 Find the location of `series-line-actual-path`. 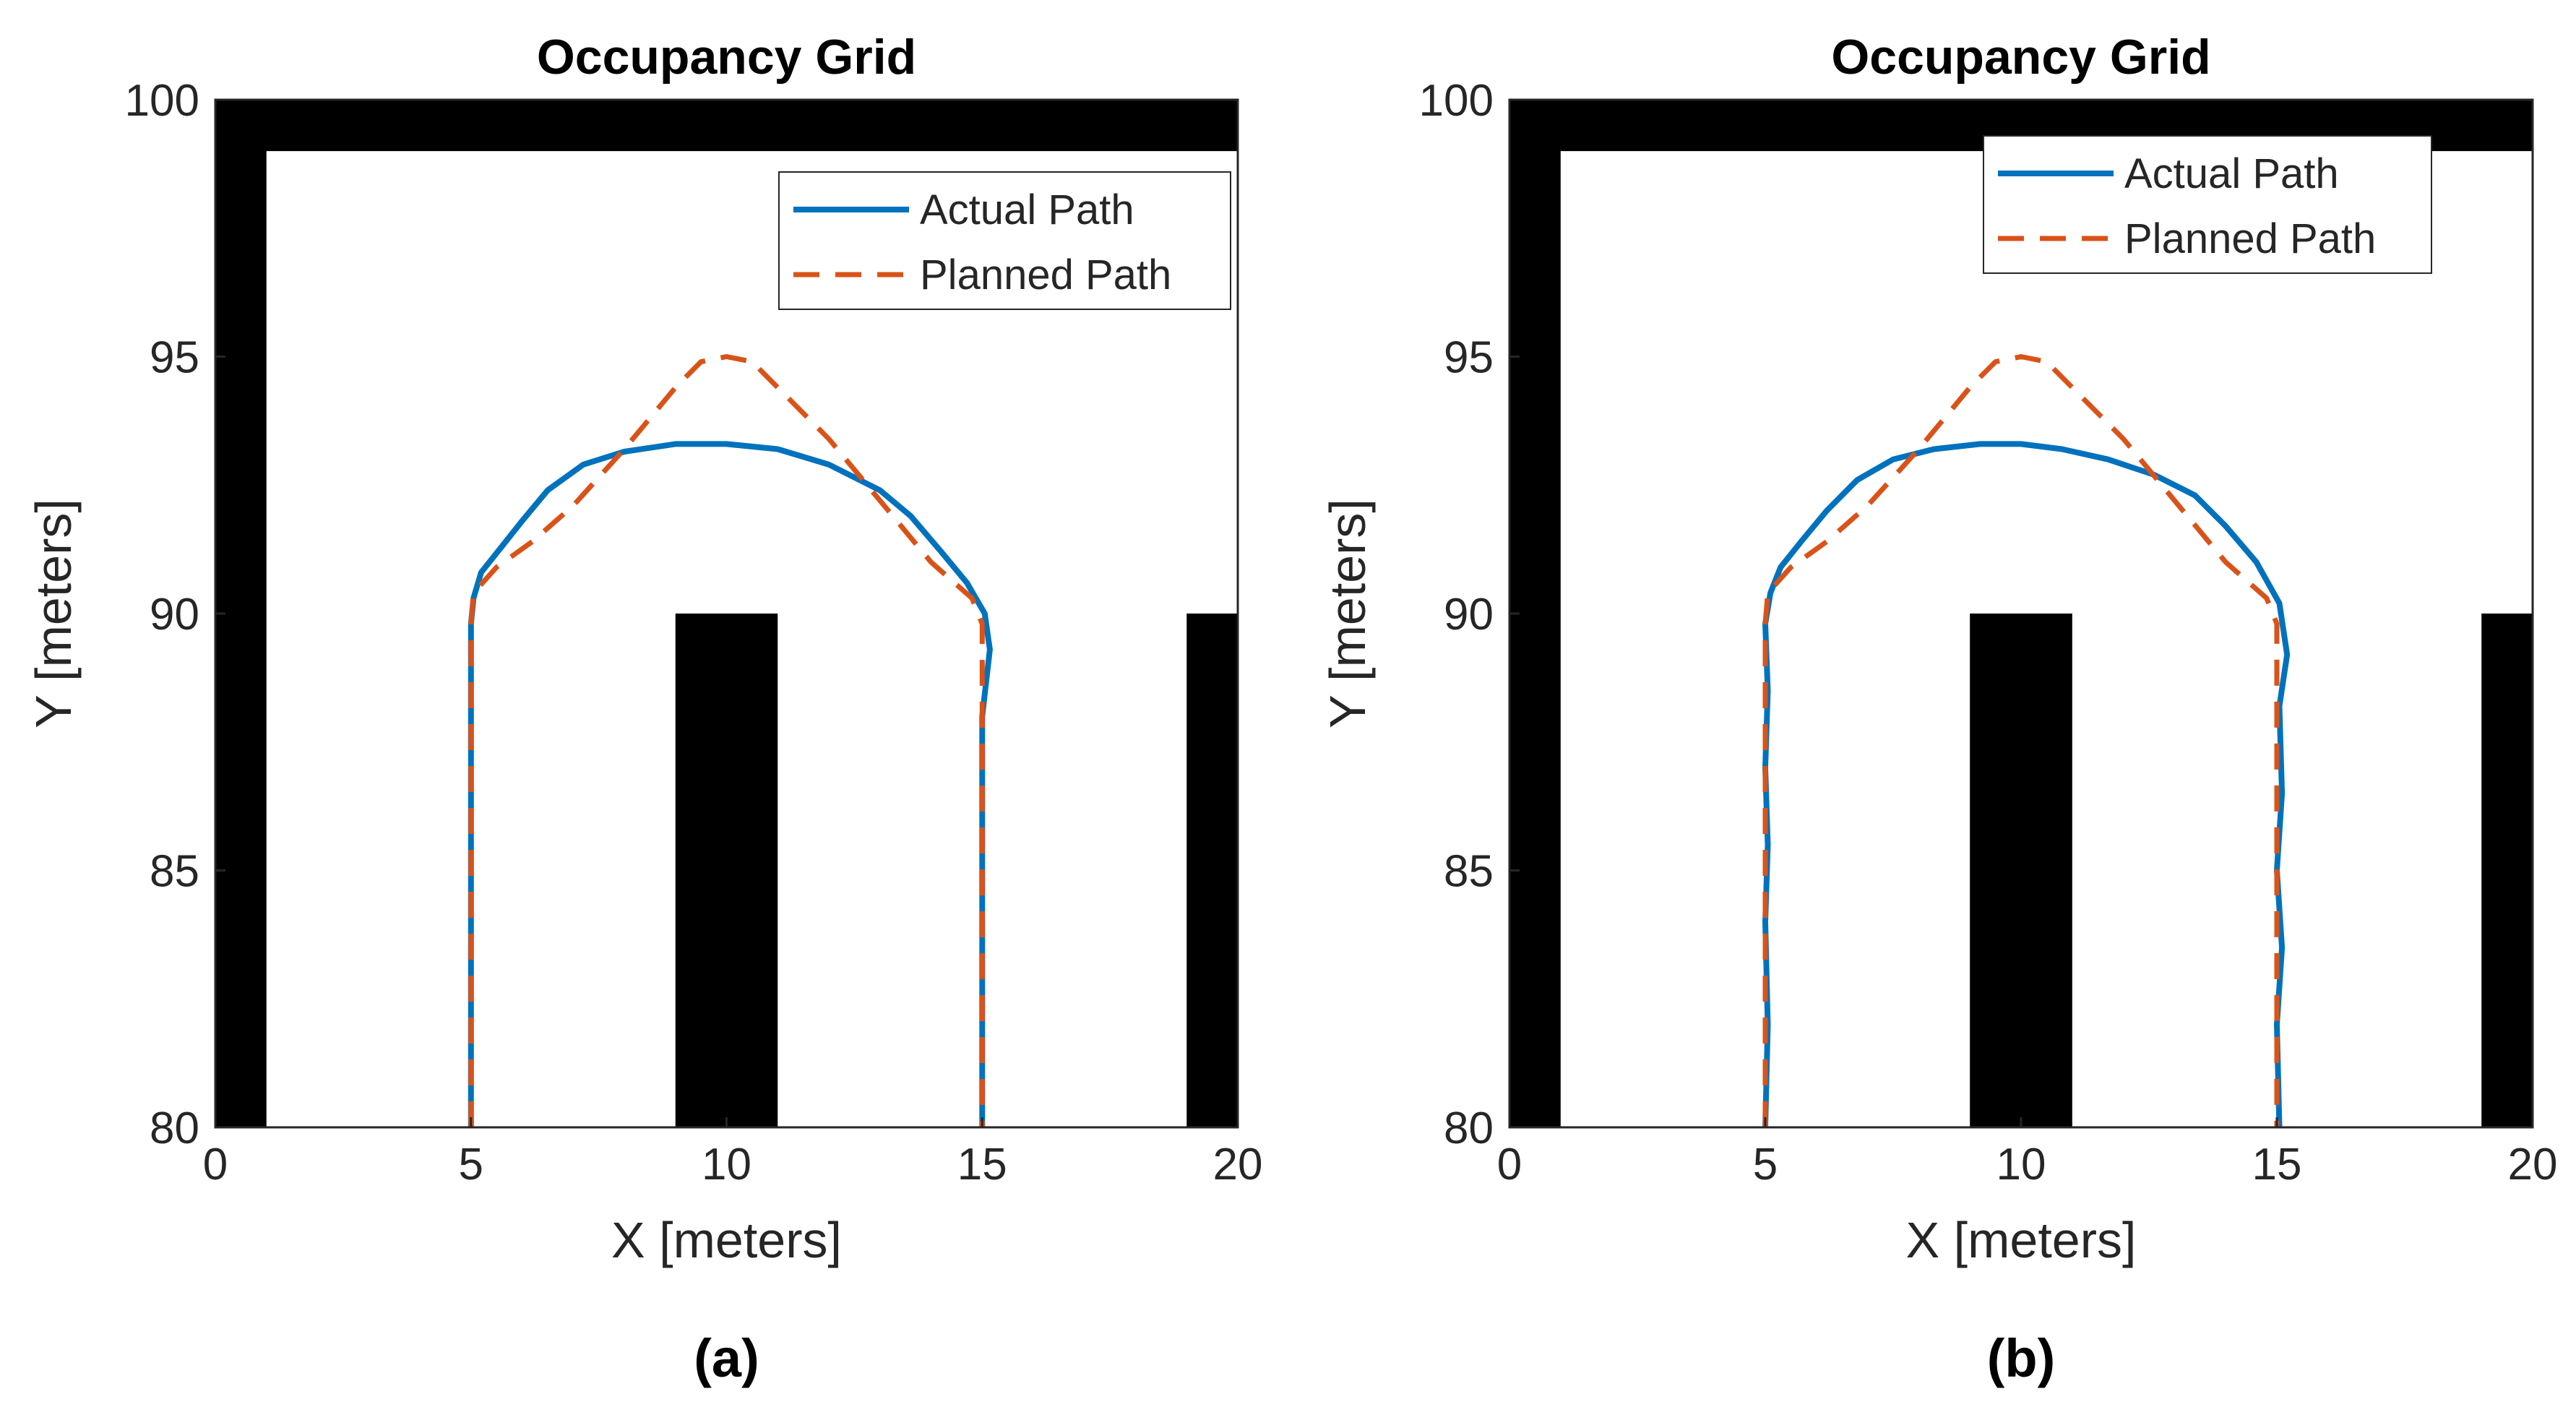

series-line-actual-path is located at coordinates (730, 784).